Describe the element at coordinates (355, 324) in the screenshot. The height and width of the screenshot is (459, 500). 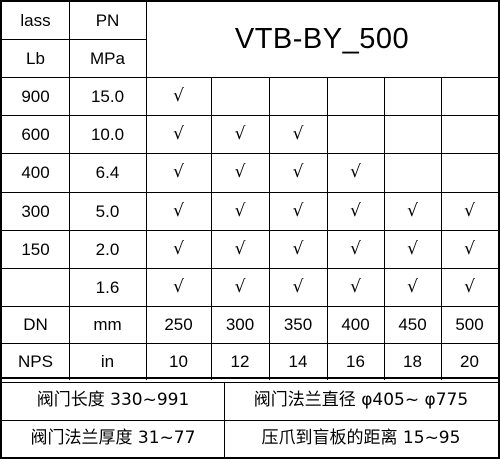
I see `dn-value: 400` at that location.